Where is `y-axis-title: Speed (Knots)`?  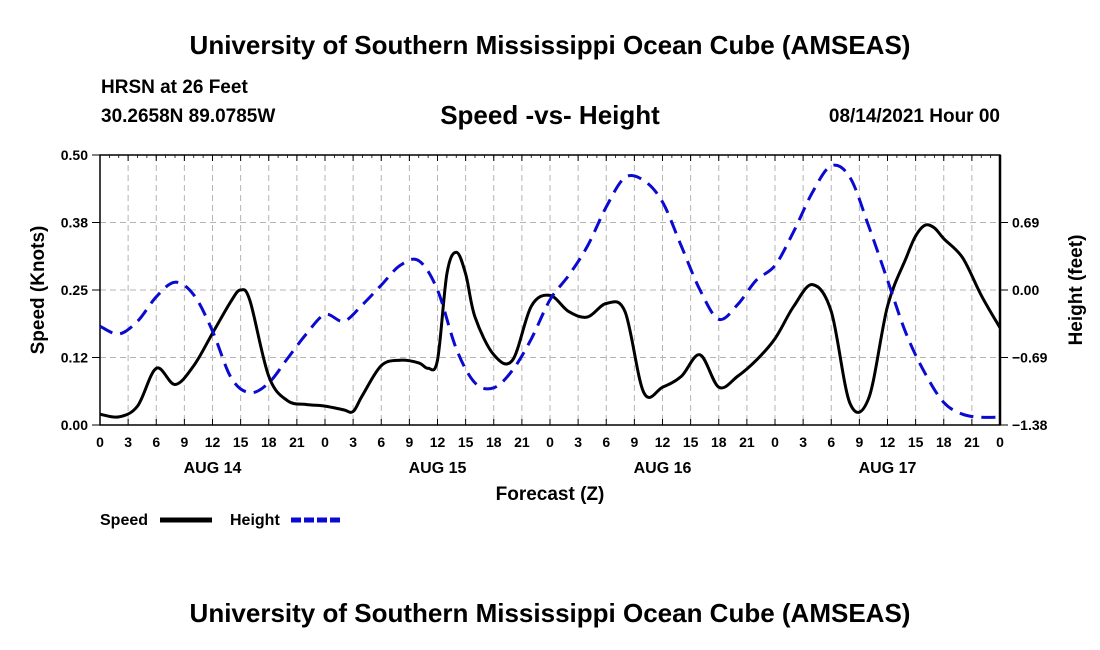 y-axis-title: Speed (Knots) is located at coordinates (38, 290).